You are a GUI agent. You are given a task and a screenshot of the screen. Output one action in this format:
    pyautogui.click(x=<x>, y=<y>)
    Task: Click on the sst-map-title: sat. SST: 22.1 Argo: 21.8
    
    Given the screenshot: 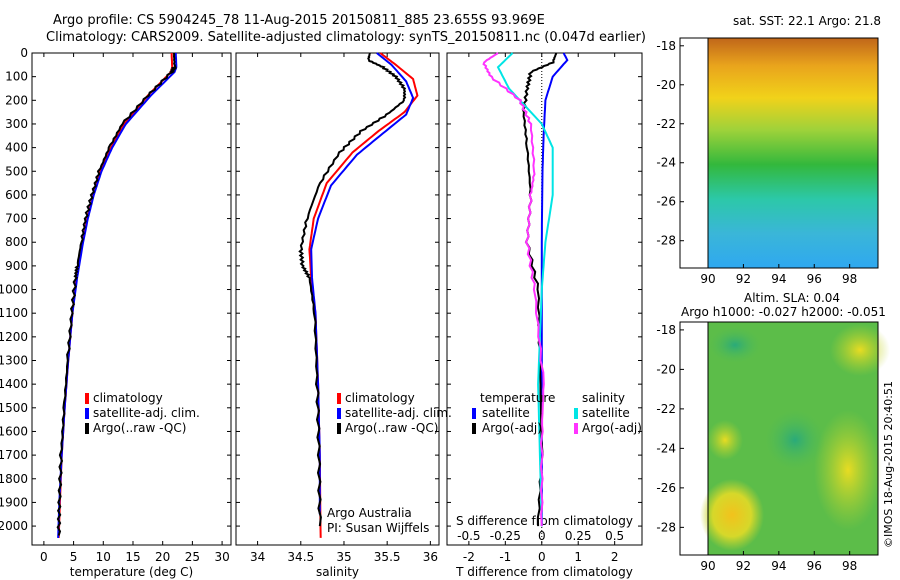 What is the action you would take?
    pyautogui.click(x=807, y=21)
    